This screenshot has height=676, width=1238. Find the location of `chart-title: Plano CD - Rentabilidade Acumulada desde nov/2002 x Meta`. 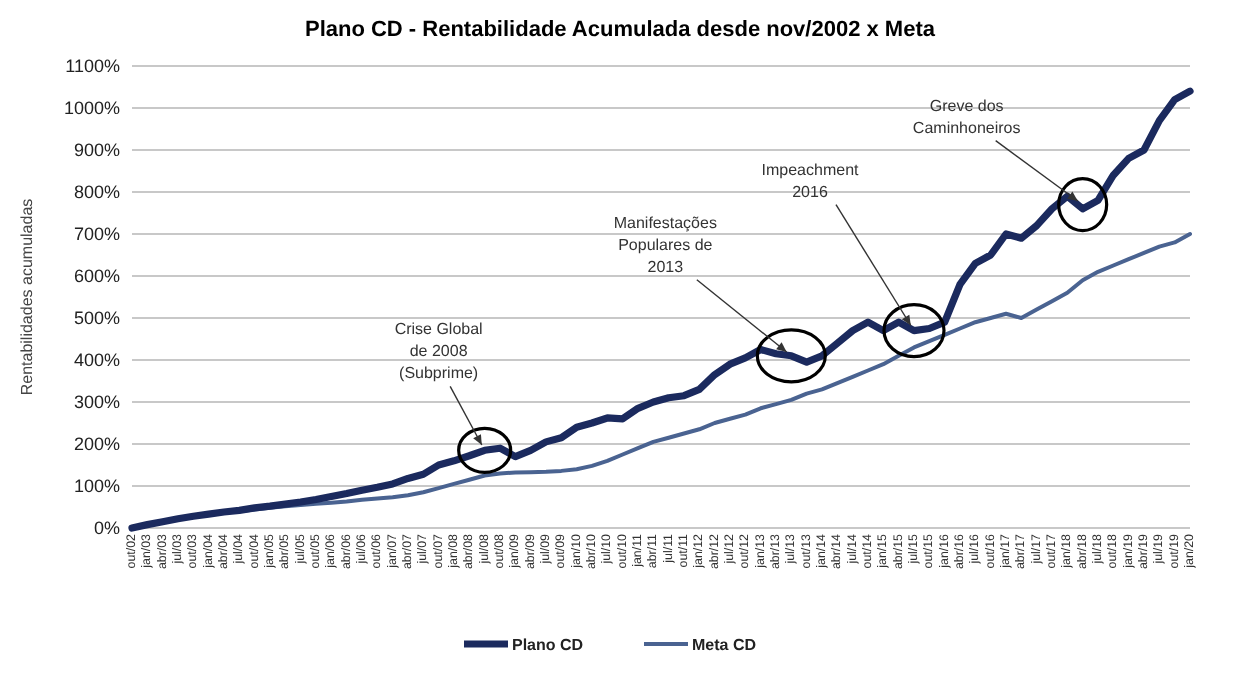

chart-title: Plano CD - Rentabilidade Acumulada desde nov/2002 x Meta is located at coordinates (620, 30).